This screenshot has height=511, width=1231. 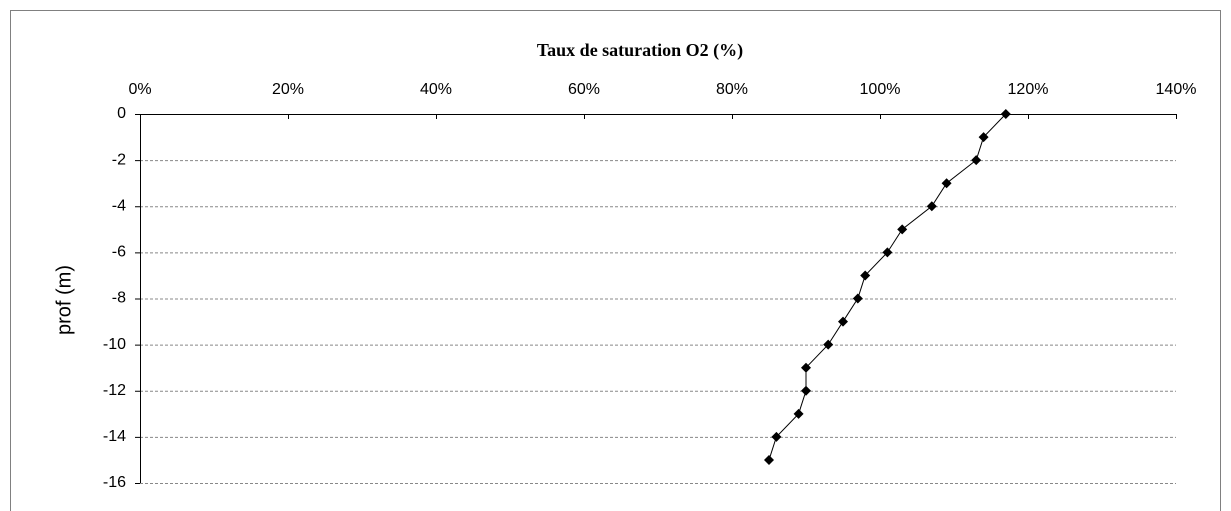 What do you see at coordinates (64, 300) in the screenshot?
I see `y-axis-label: prof (m)` at bounding box center [64, 300].